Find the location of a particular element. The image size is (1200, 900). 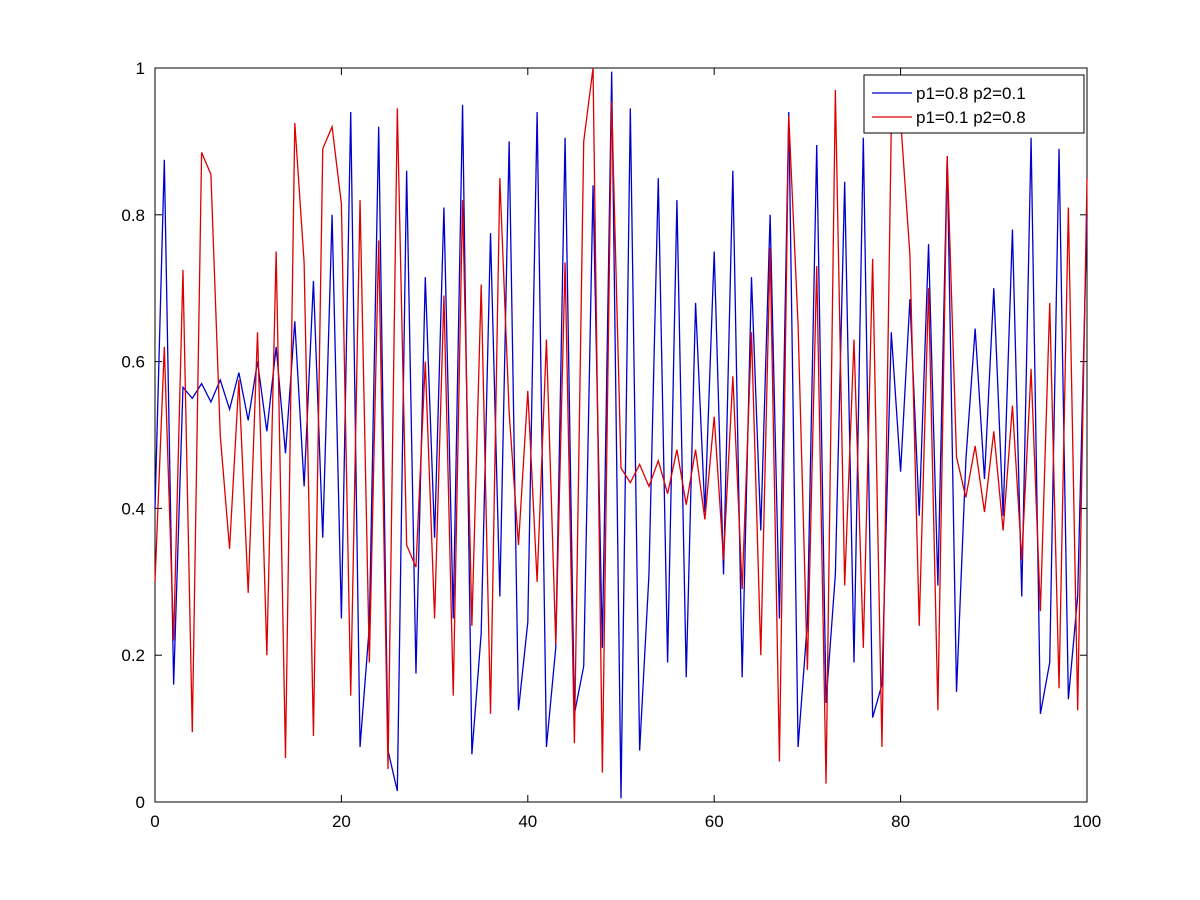

x-tick-label: 60 is located at coordinates (714, 821).